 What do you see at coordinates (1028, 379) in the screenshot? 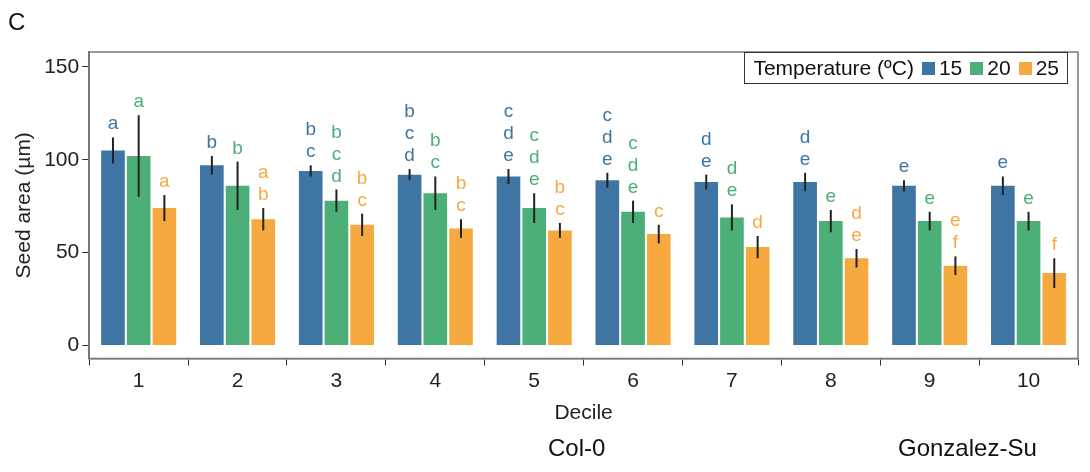
I see `x-tick-label: 10` at bounding box center [1028, 379].